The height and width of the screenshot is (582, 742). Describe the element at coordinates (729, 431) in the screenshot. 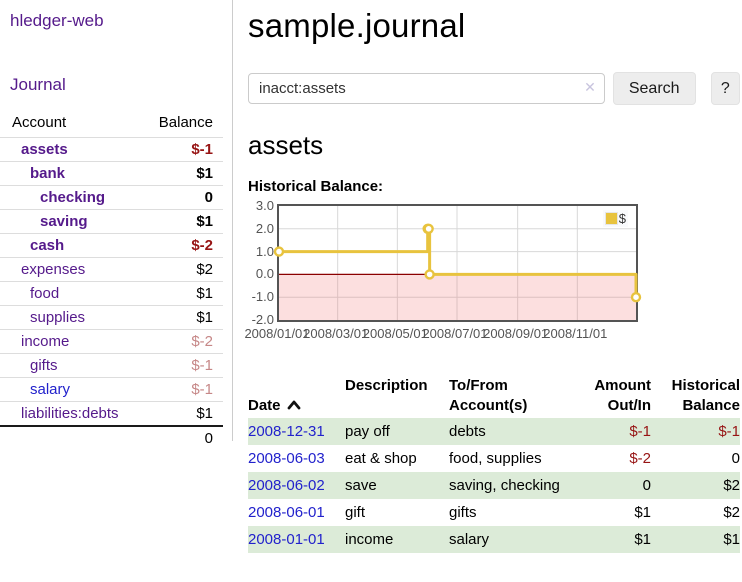

I see `transaction-balance: $-1` at that location.